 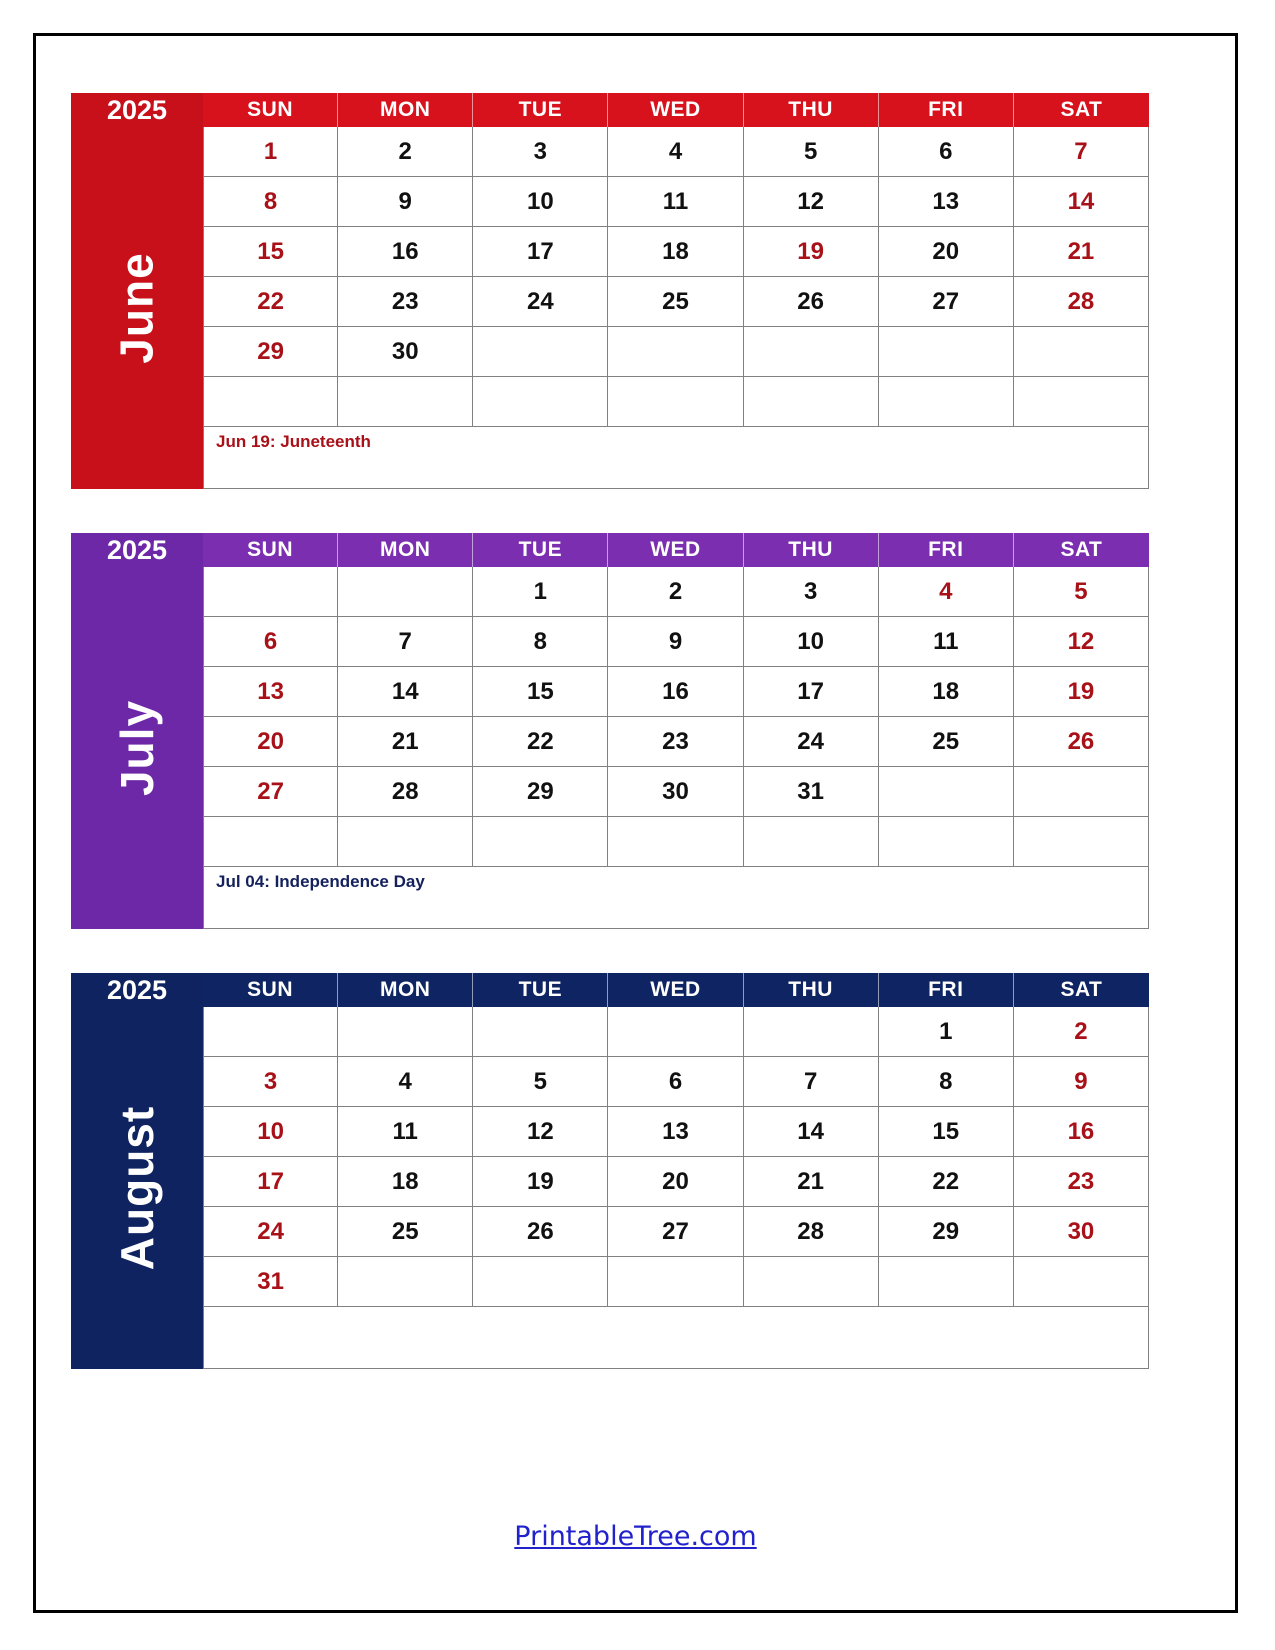 What do you see at coordinates (137, 291) in the screenshot?
I see `month-spine-june: 2025 June` at bounding box center [137, 291].